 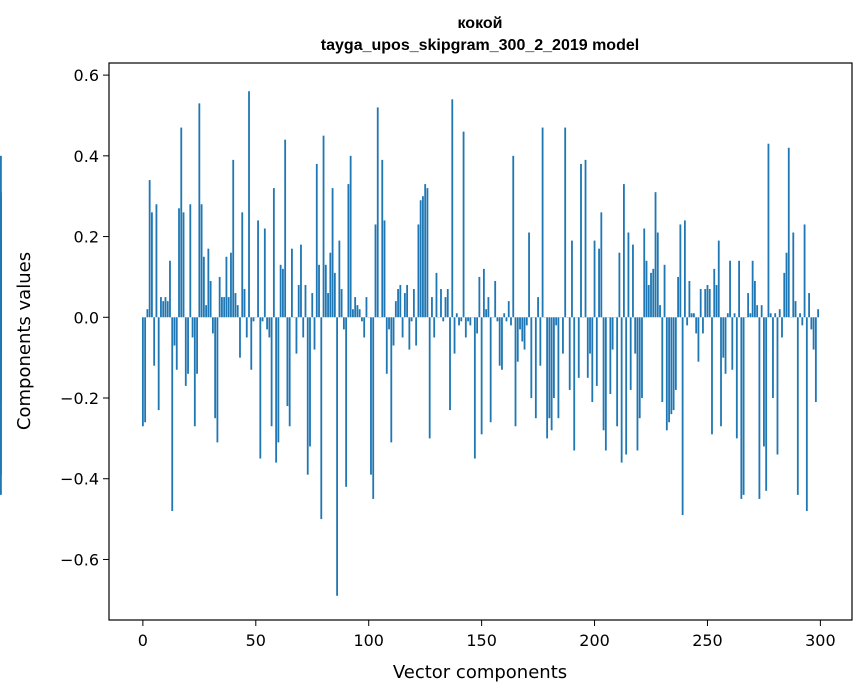 What do you see at coordinates (84, 317) in the screenshot?
I see `y-axis-ticks: −0.6 −0.4 −0.2 0.0 0.2 0.4 0.6` at bounding box center [84, 317].